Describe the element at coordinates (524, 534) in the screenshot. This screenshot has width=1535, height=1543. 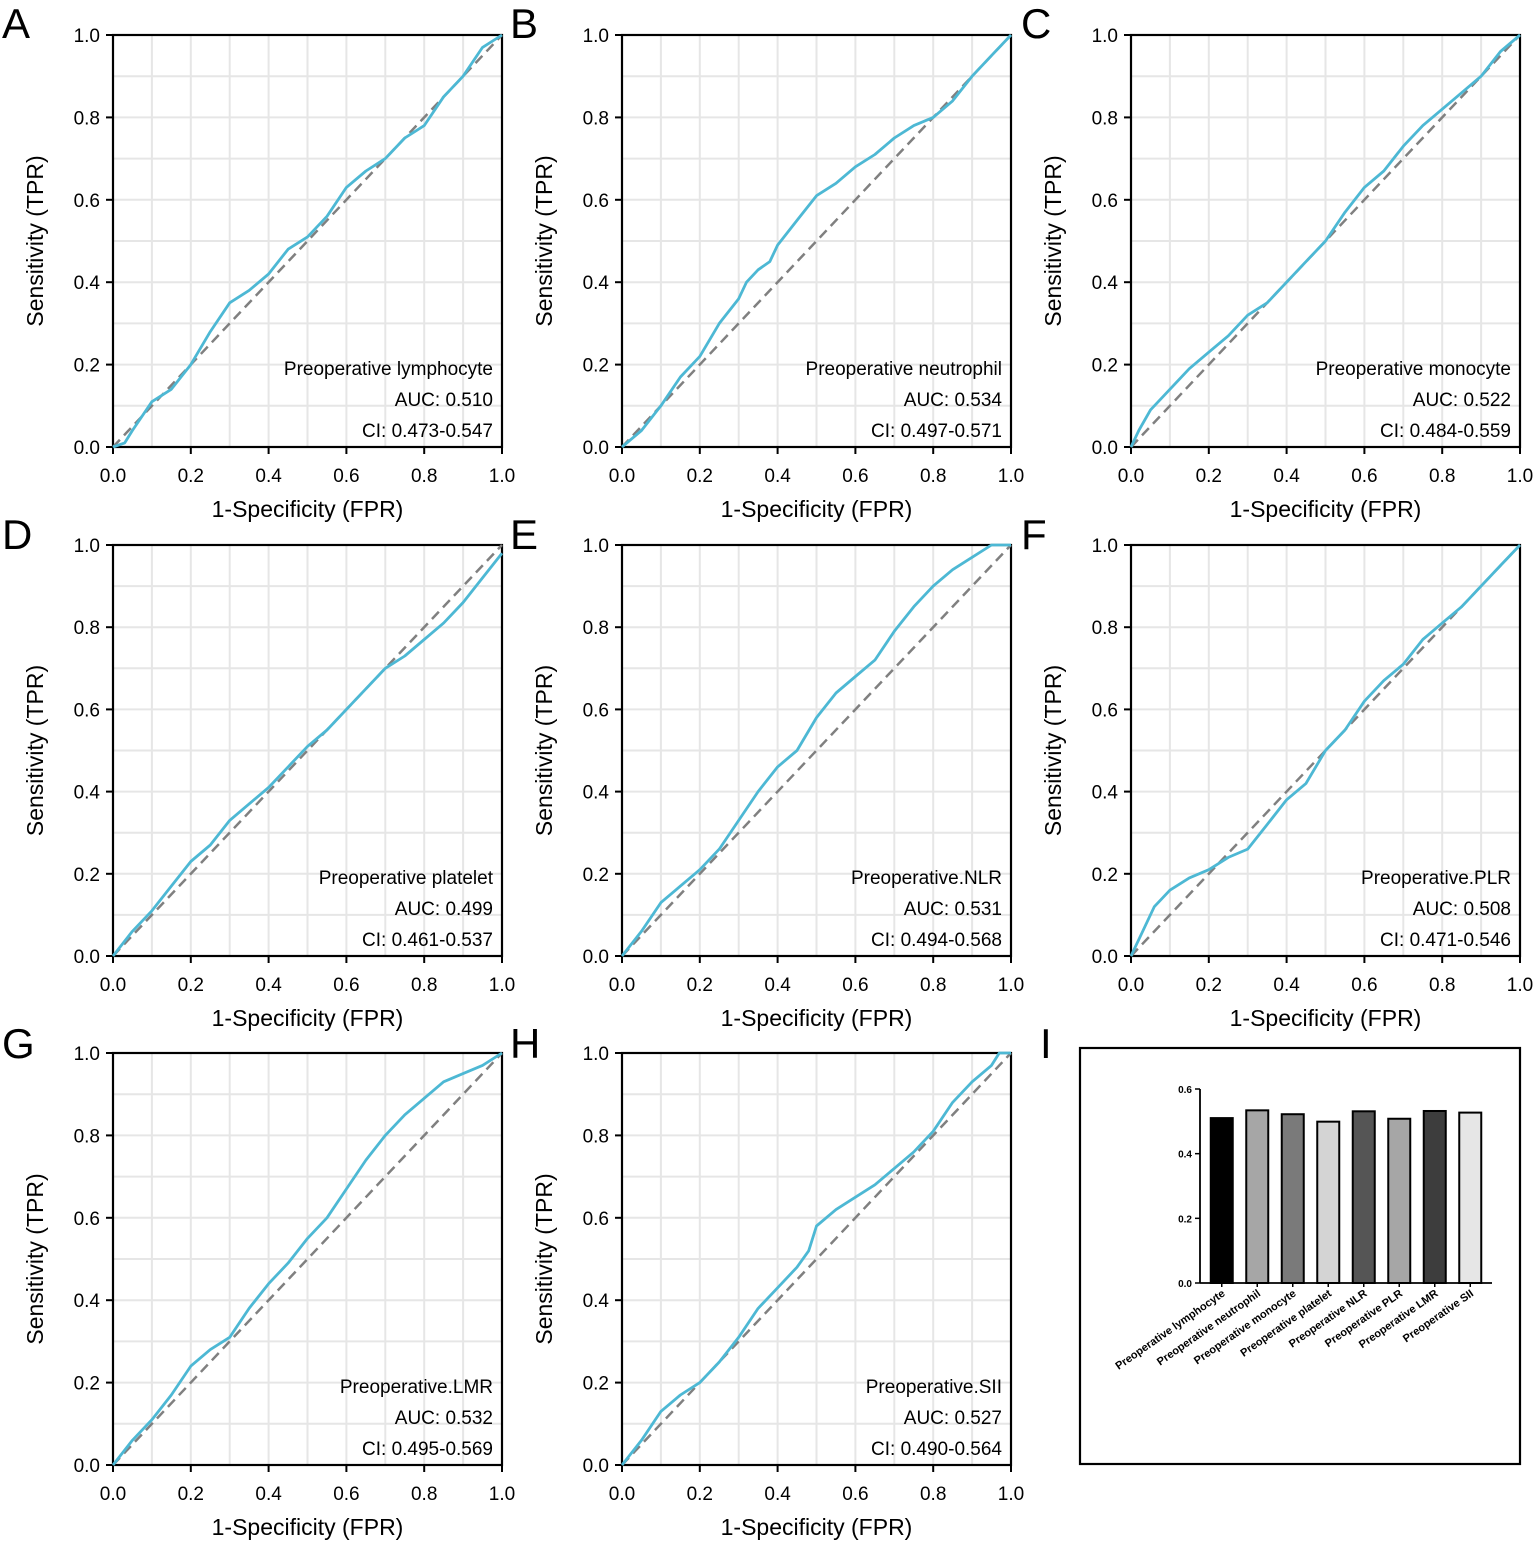
I see `panel-letter-e: E` at that location.